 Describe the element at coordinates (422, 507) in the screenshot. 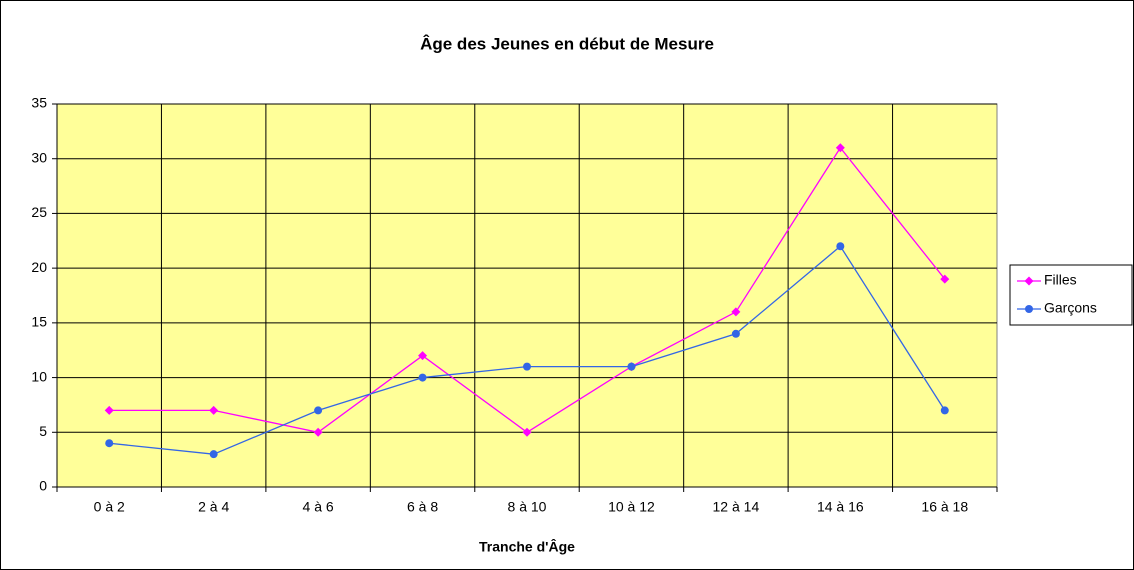

I see `x-tick-label: 6 à 8` at that location.